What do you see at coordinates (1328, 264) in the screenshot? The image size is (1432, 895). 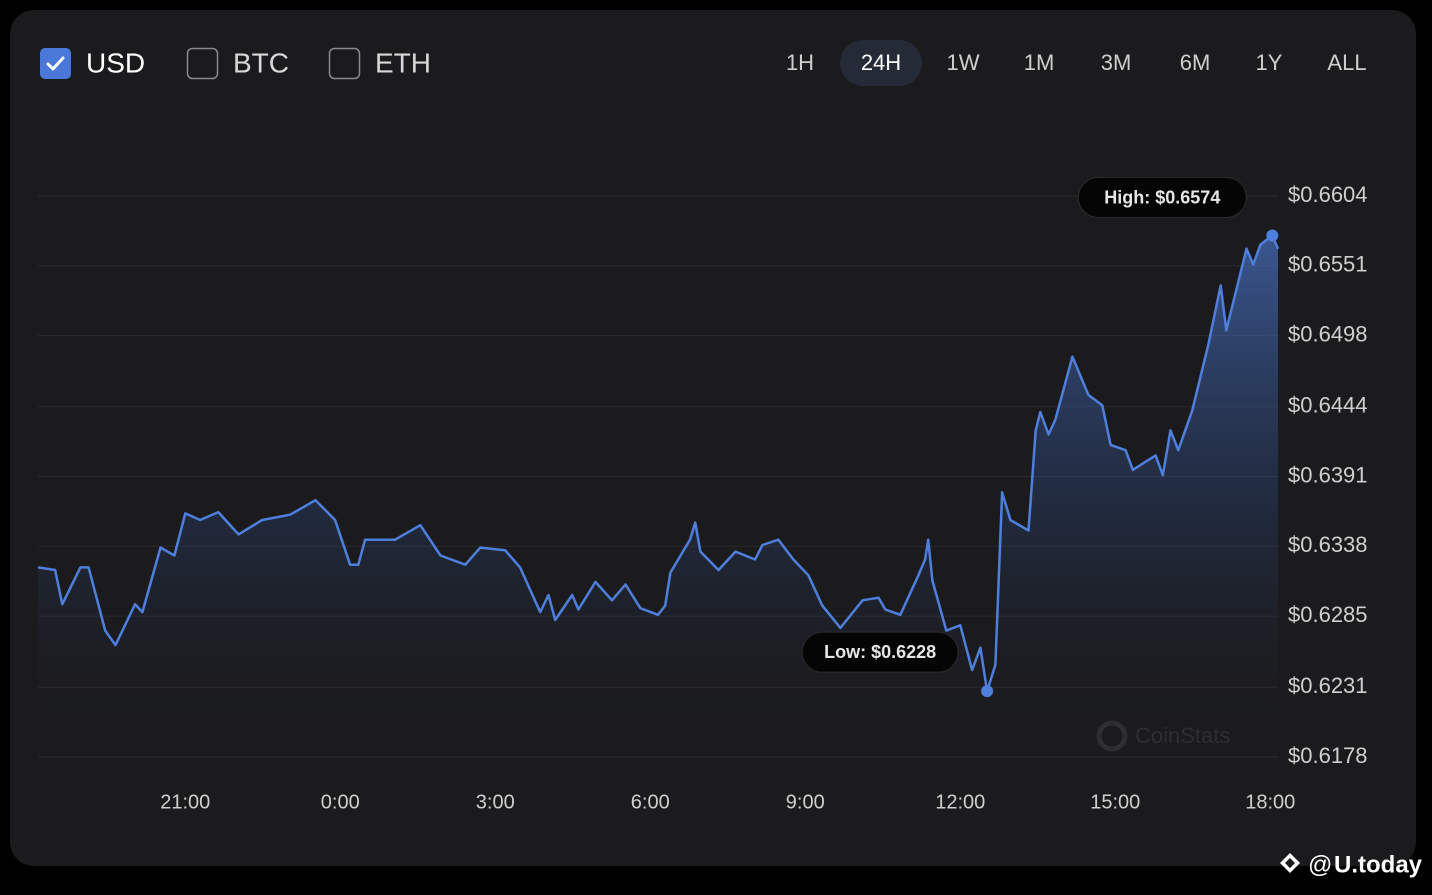 I see `y-tick-label: $0.6551` at bounding box center [1328, 264].